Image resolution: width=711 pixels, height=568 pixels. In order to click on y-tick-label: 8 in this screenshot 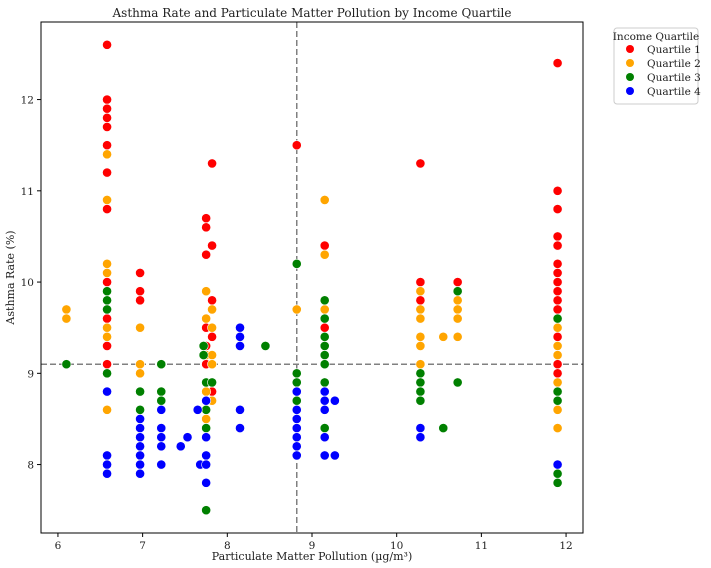, I will do `click(30, 466)`.